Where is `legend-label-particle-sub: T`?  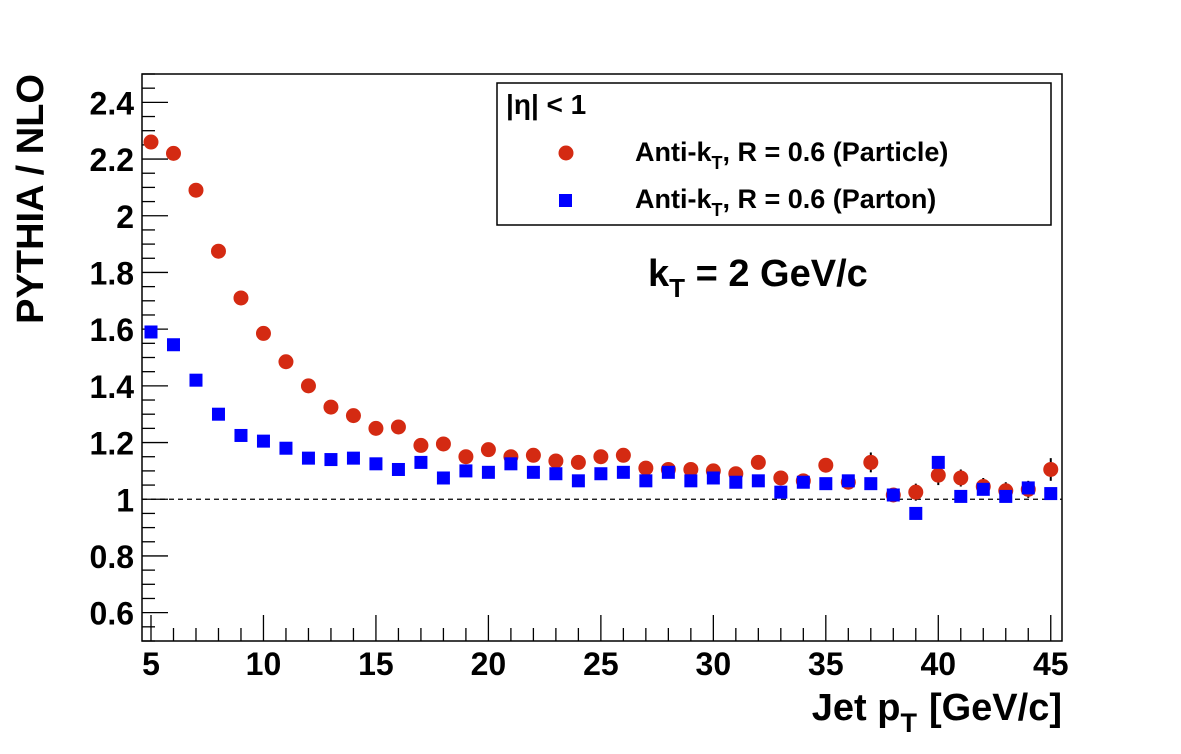 legend-label-particle-sub: T is located at coordinates (717, 163).